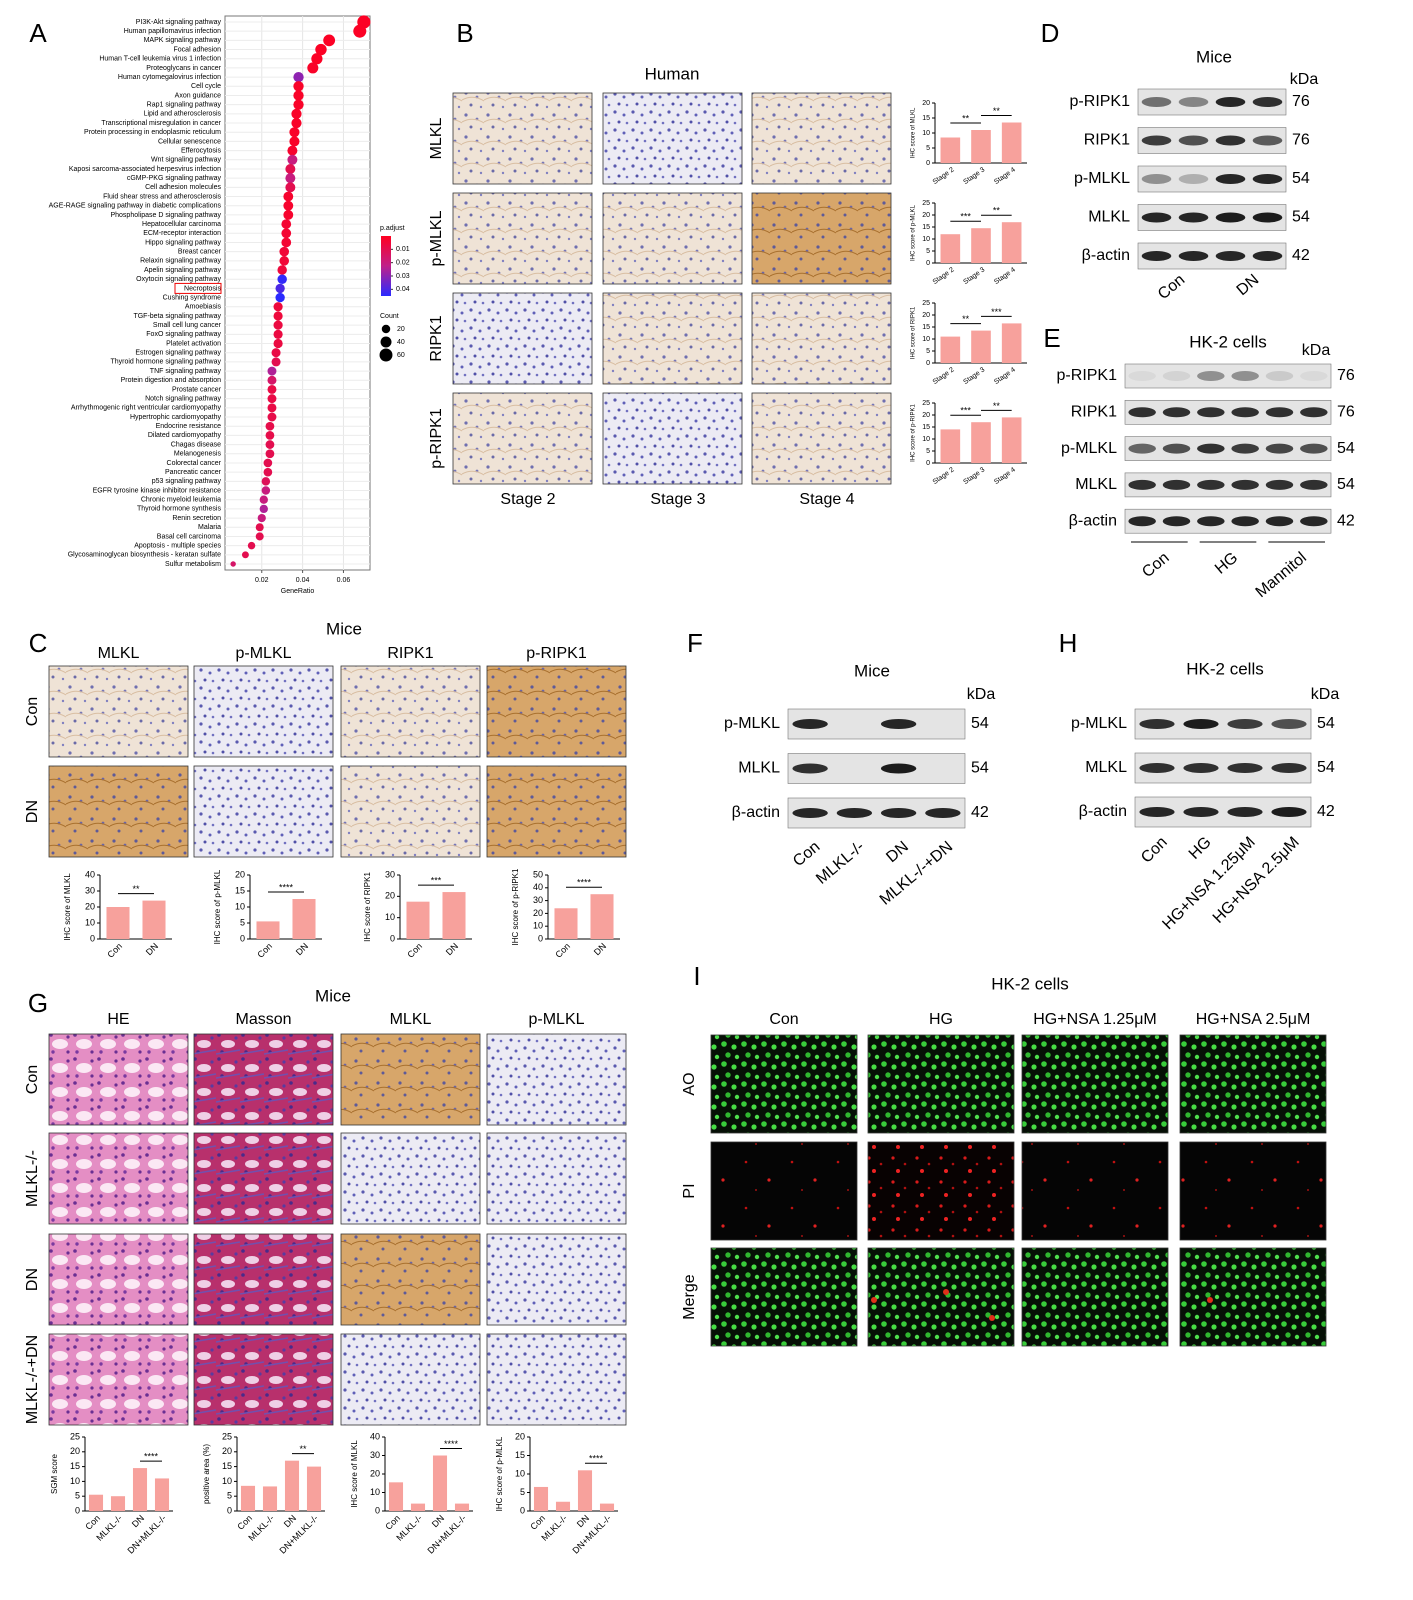 The width and height of the screenshot is (1413, 1600). Describe the element at coordinates (198, 454) in the screenshot. I see `category-label: Melanogenesis` at that location.